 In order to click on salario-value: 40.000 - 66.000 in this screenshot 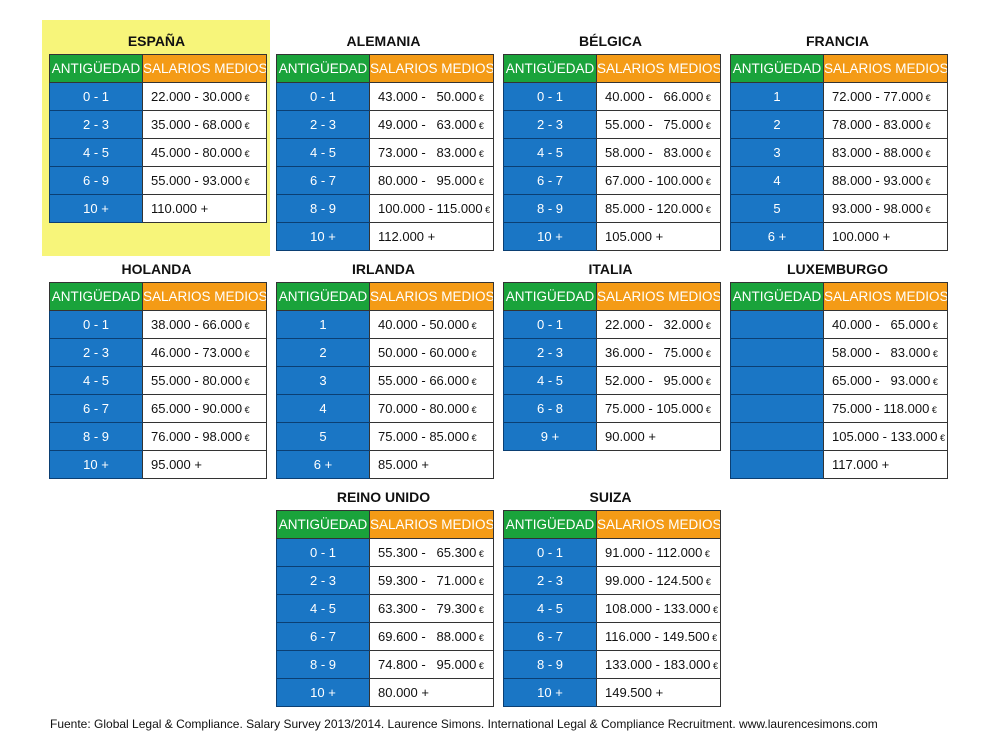, I will do `click(654, 96)`.